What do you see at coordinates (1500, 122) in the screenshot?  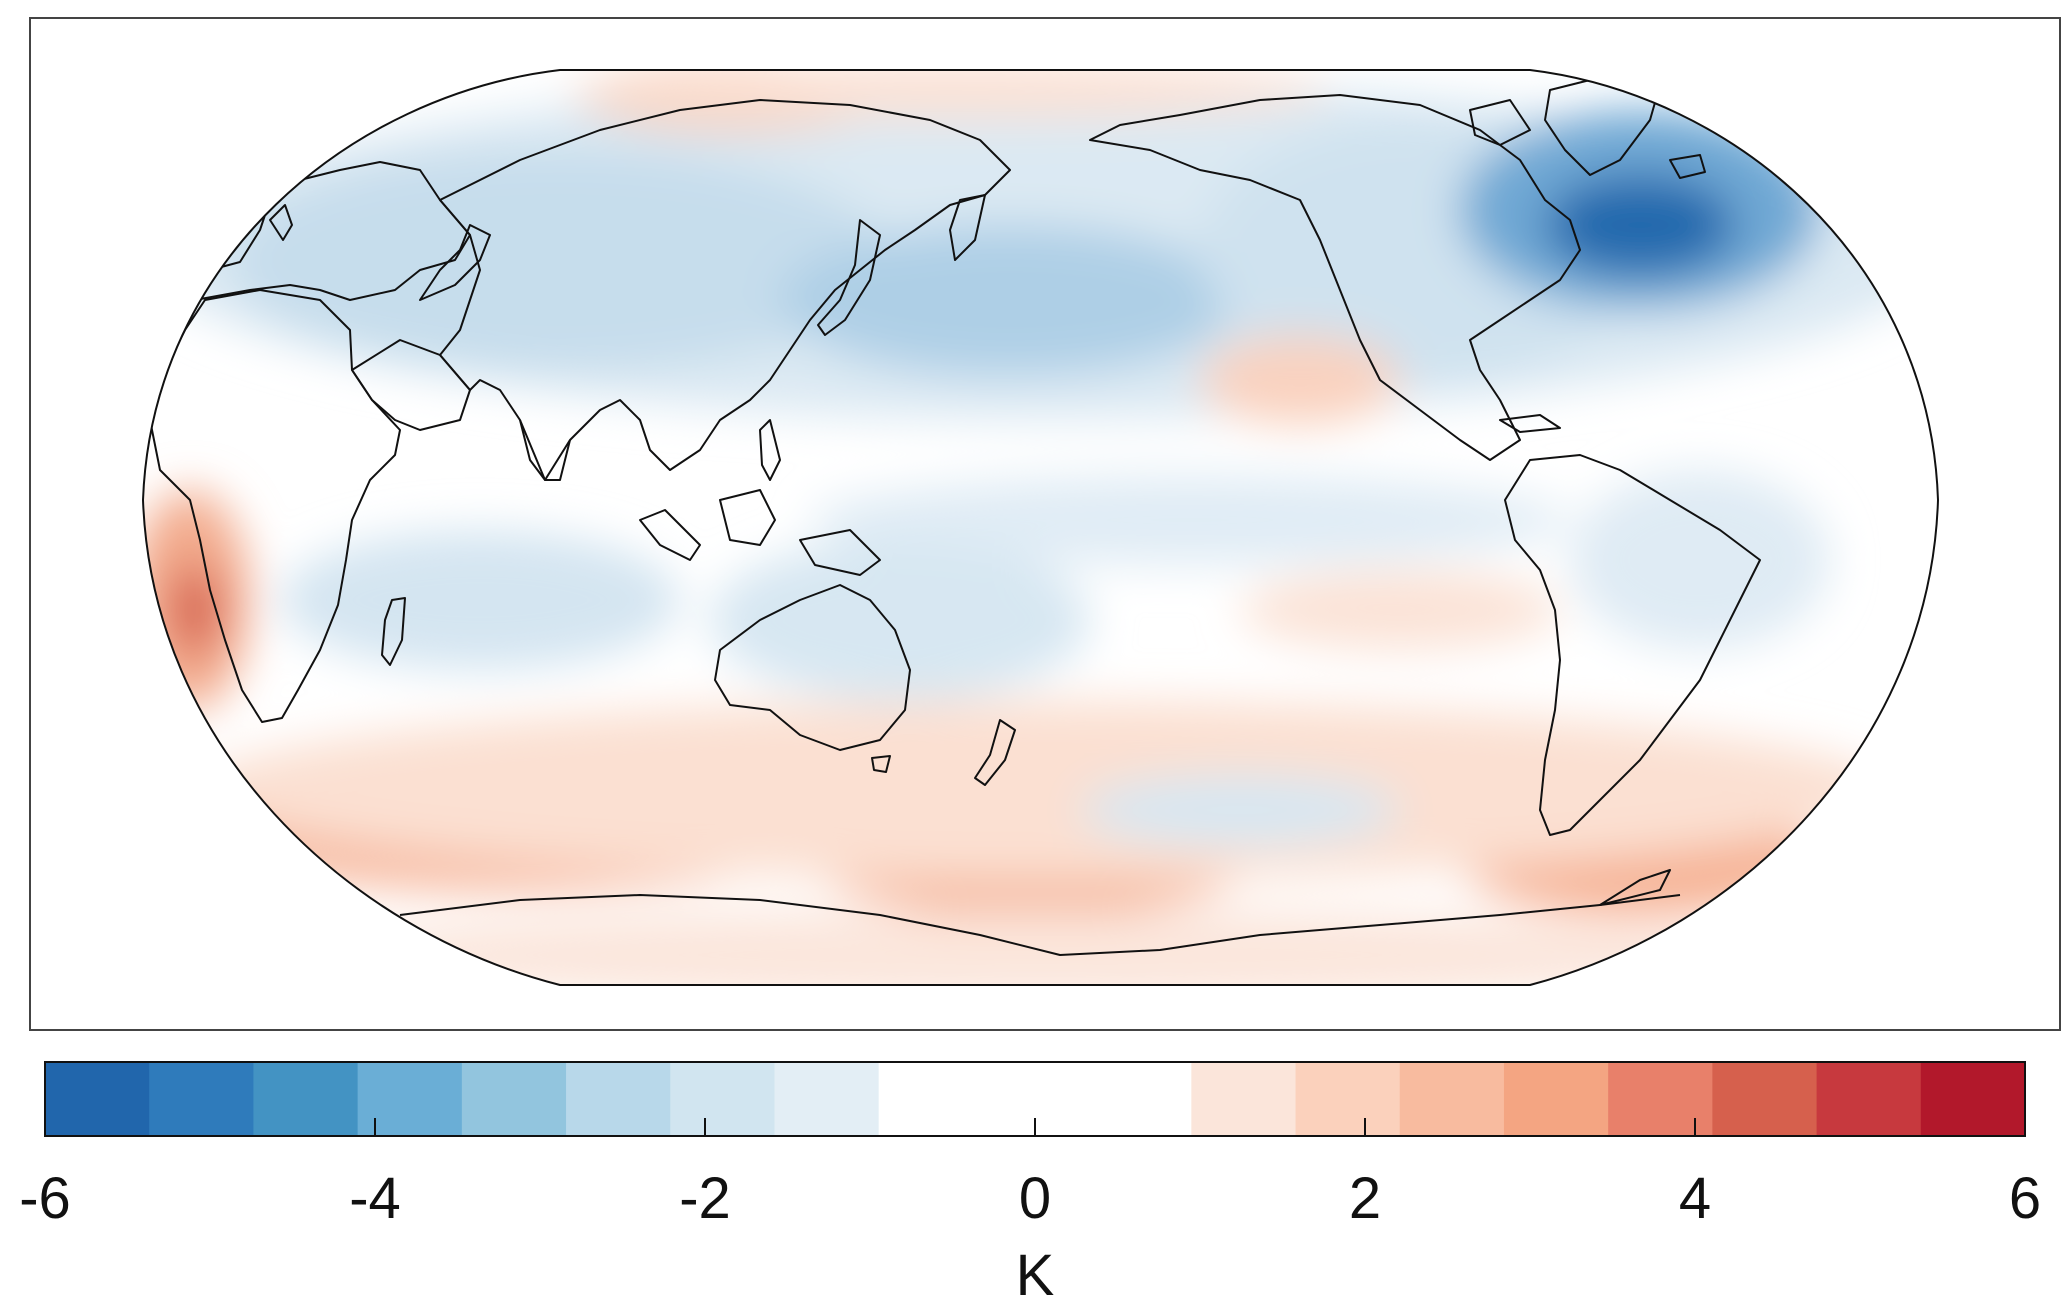 I see `coastline-baffin` at bounding box center [1500, 122].